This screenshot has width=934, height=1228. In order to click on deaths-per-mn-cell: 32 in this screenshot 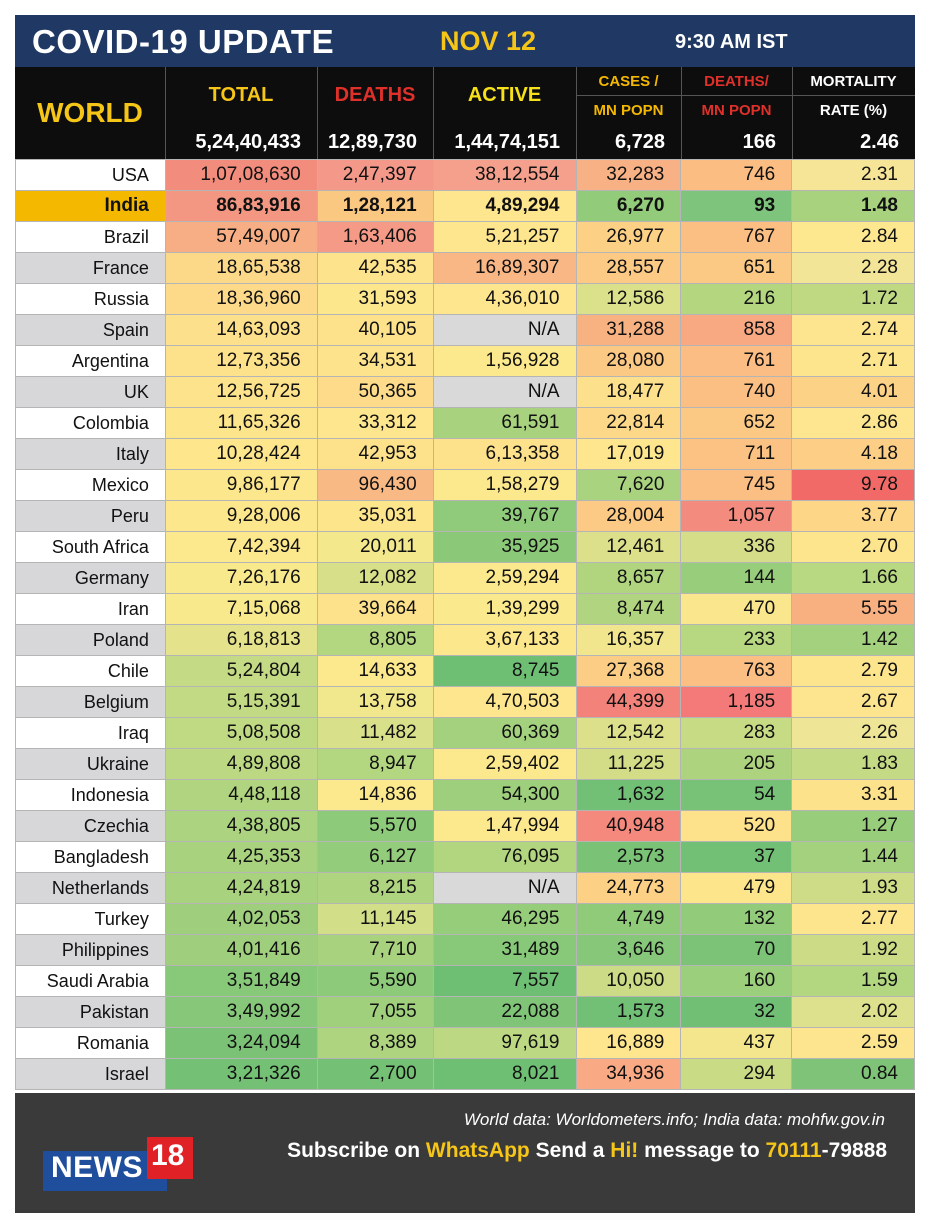, I will do `click(736, 1012)`.